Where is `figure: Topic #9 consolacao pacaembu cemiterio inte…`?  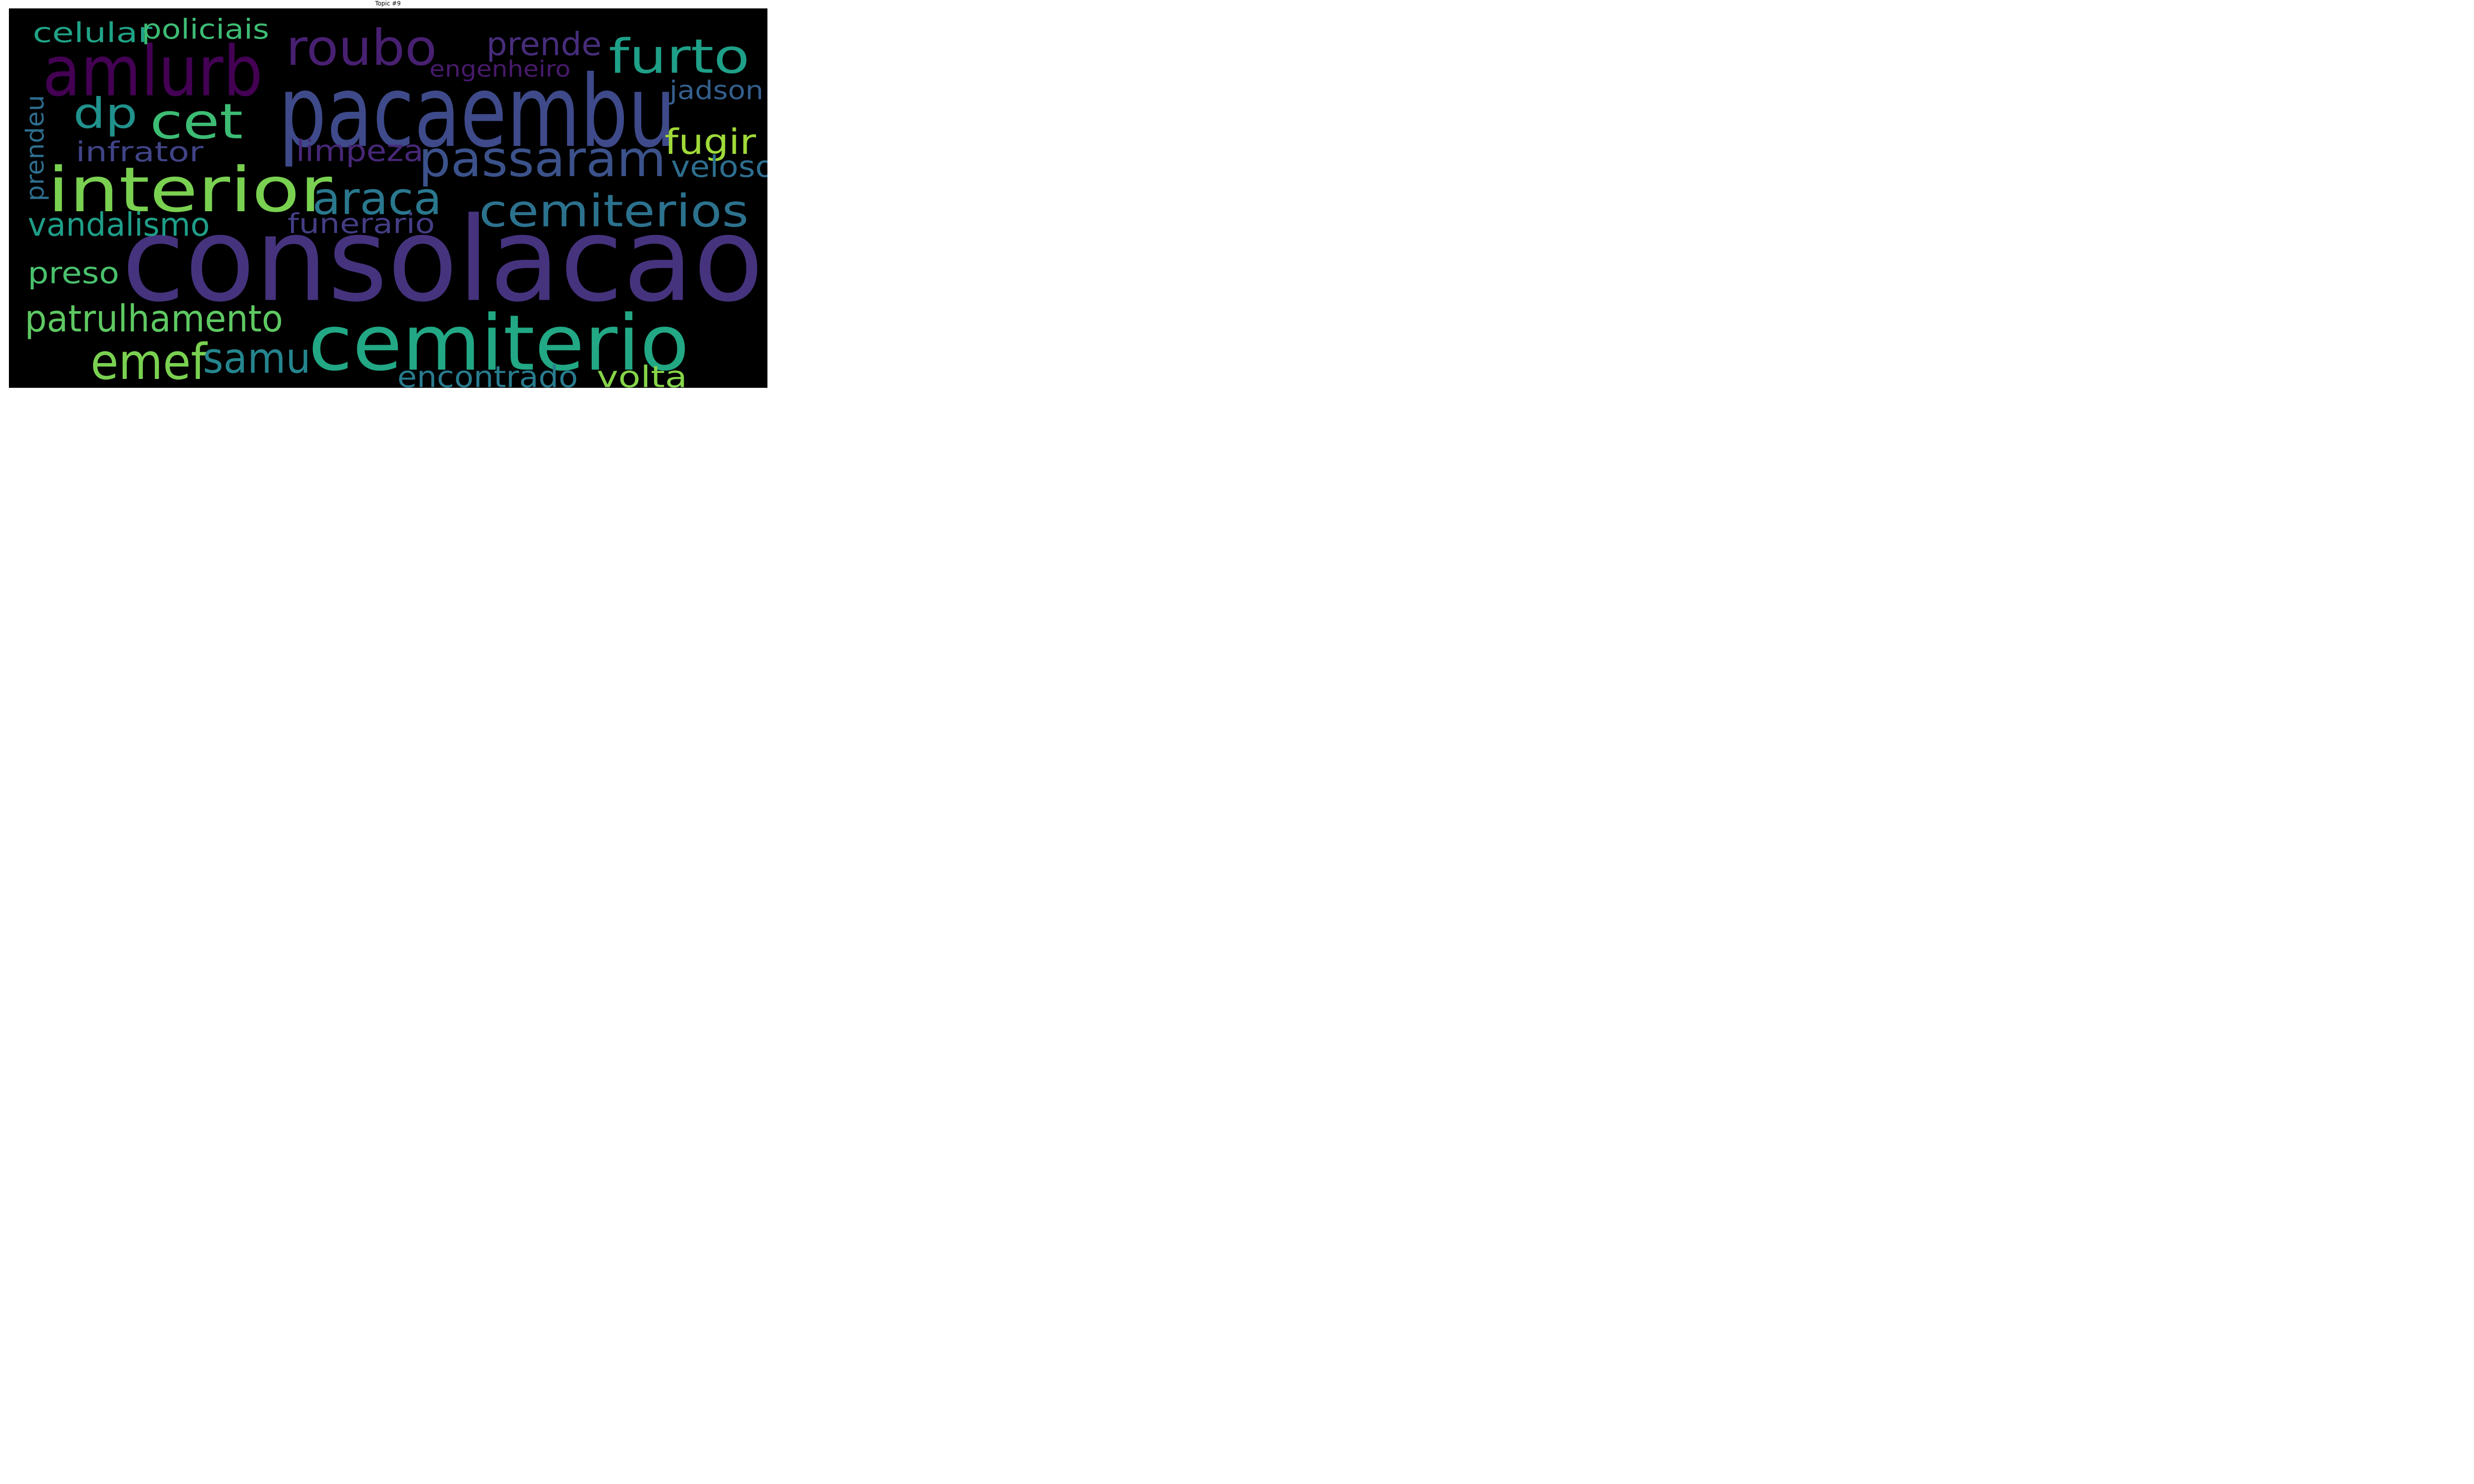
figure: Topic #9 consolacao pacaembu cemiterio inte… is located at coordinates (388, 194).